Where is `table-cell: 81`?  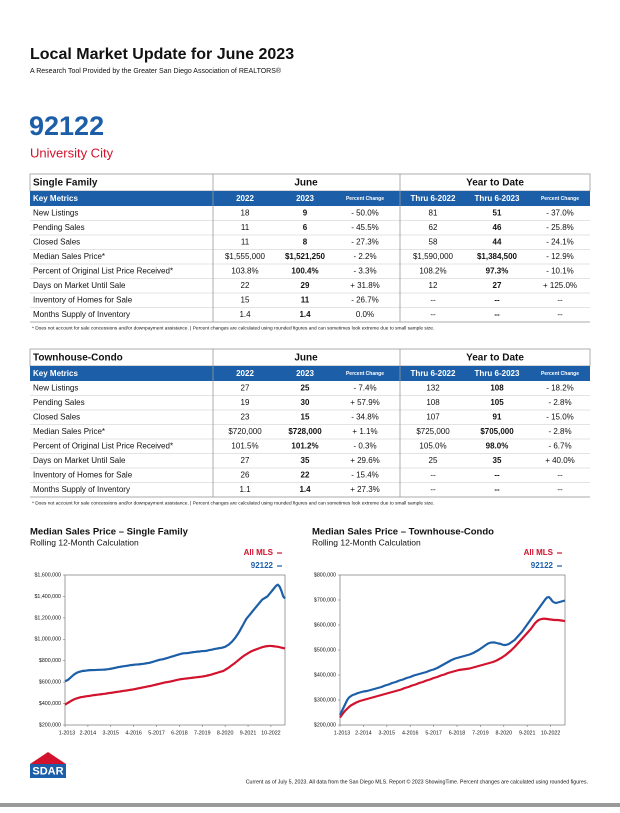
table-cell: 81 is located at coordinates (433, 213).